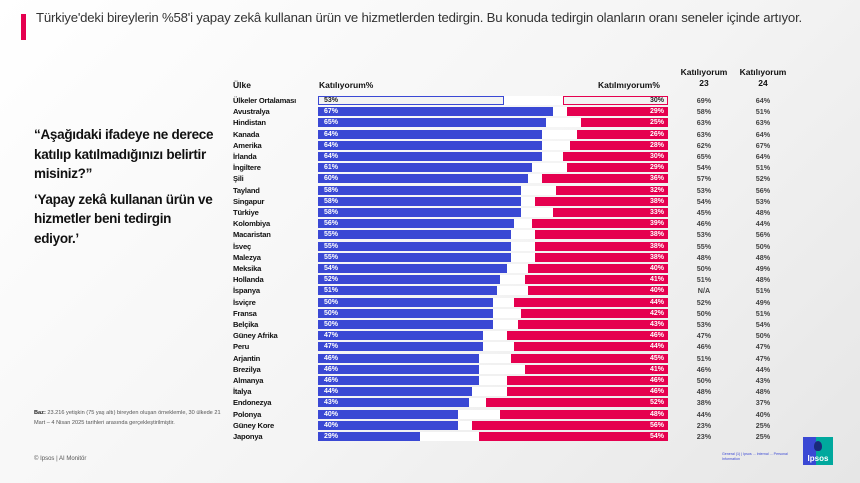 Image resolution: width=860 pixels, height=483 pixels. Describe the element at coordinates (331, 246) in the screenshot. I see `agree-value-label: 55%` at that location.